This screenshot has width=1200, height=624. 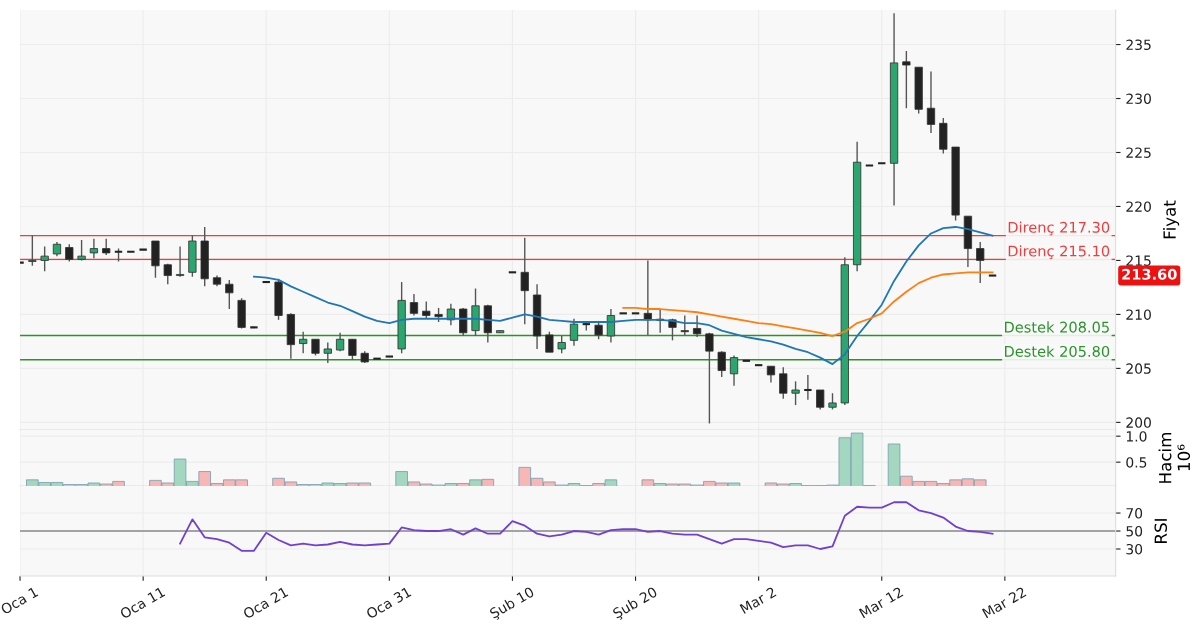 I want to click on x-tick-label: Oca 21, so click(x=265, y=603).